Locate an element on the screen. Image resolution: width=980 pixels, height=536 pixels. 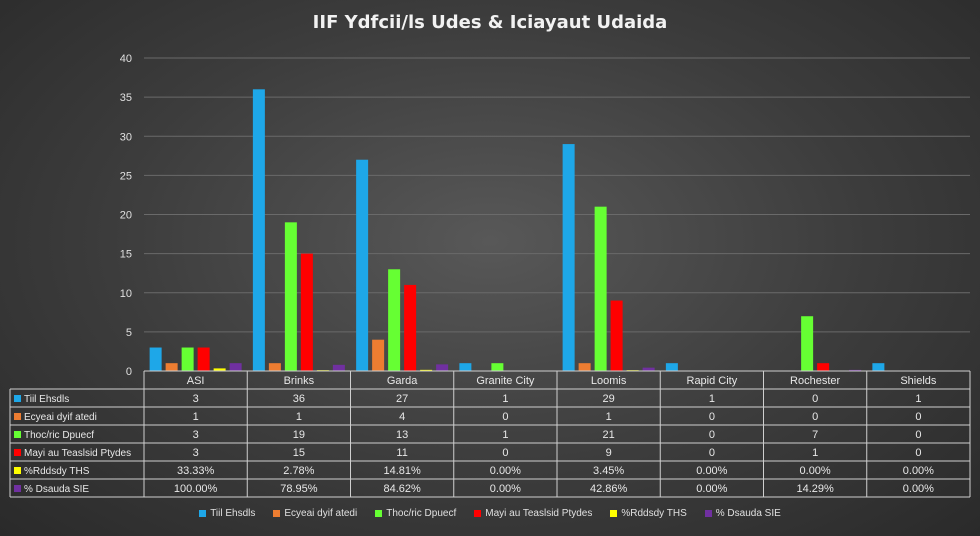
y-tick-label: 0 is located at coordinates (129, 372).